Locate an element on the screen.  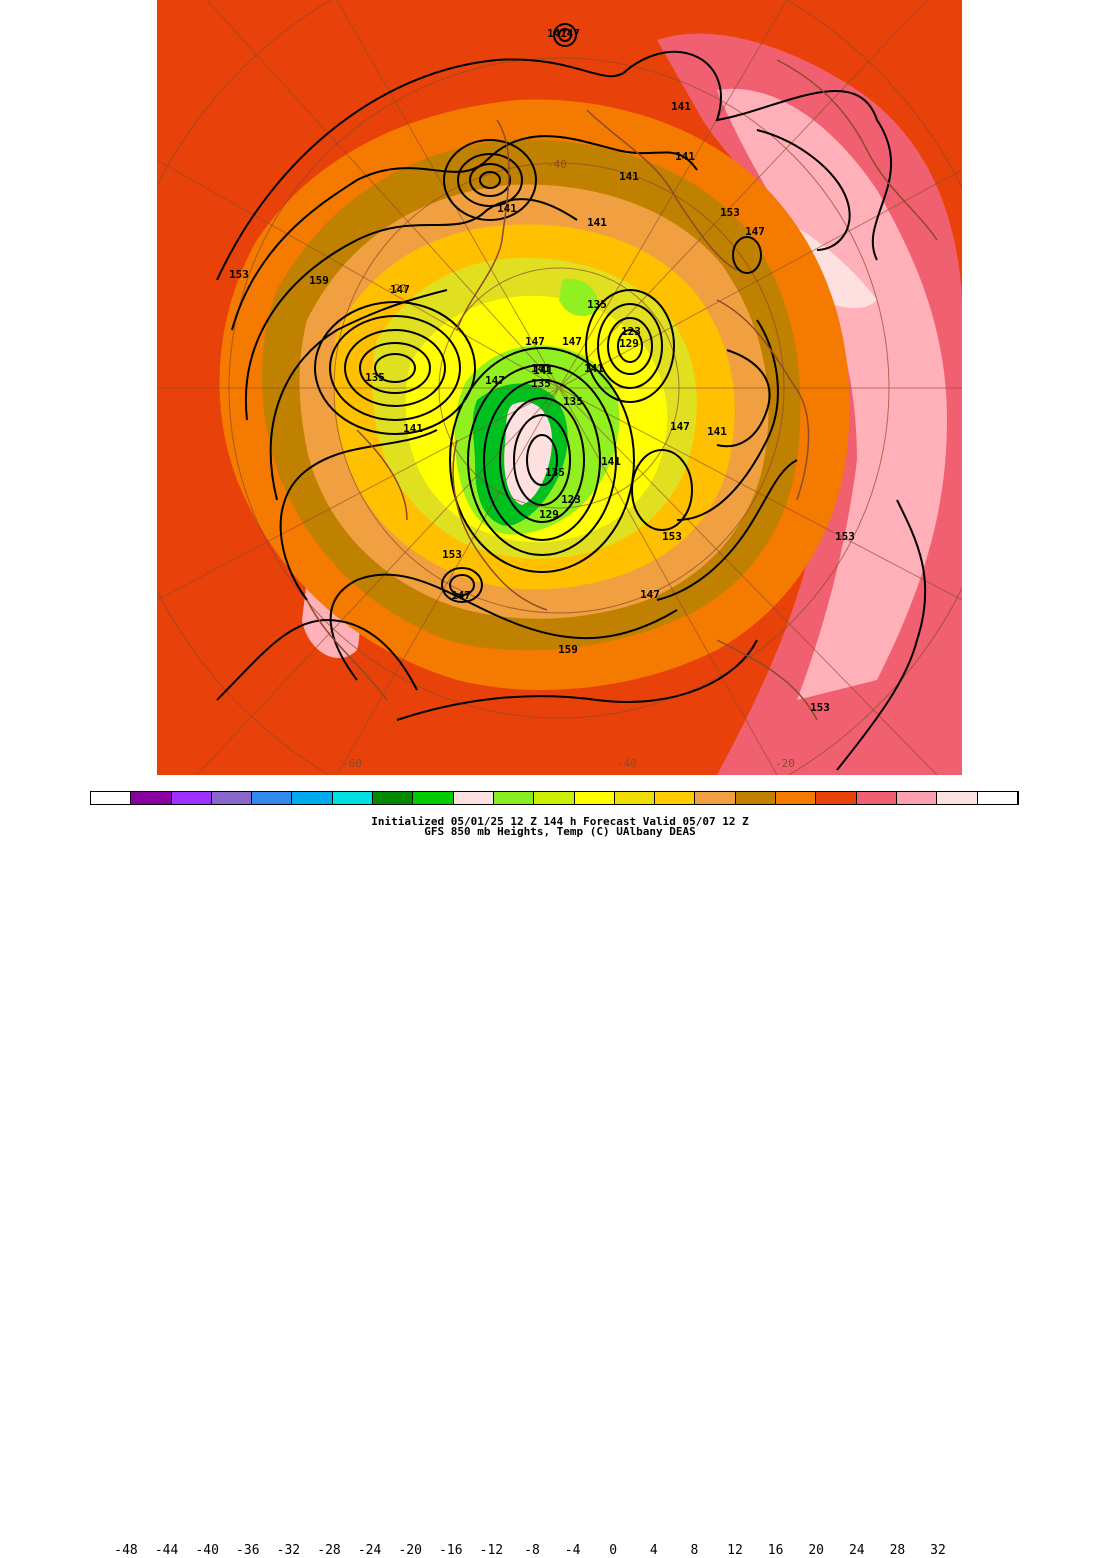
colorbar-tick-label: -20 is located at coordinates (410, 1550).